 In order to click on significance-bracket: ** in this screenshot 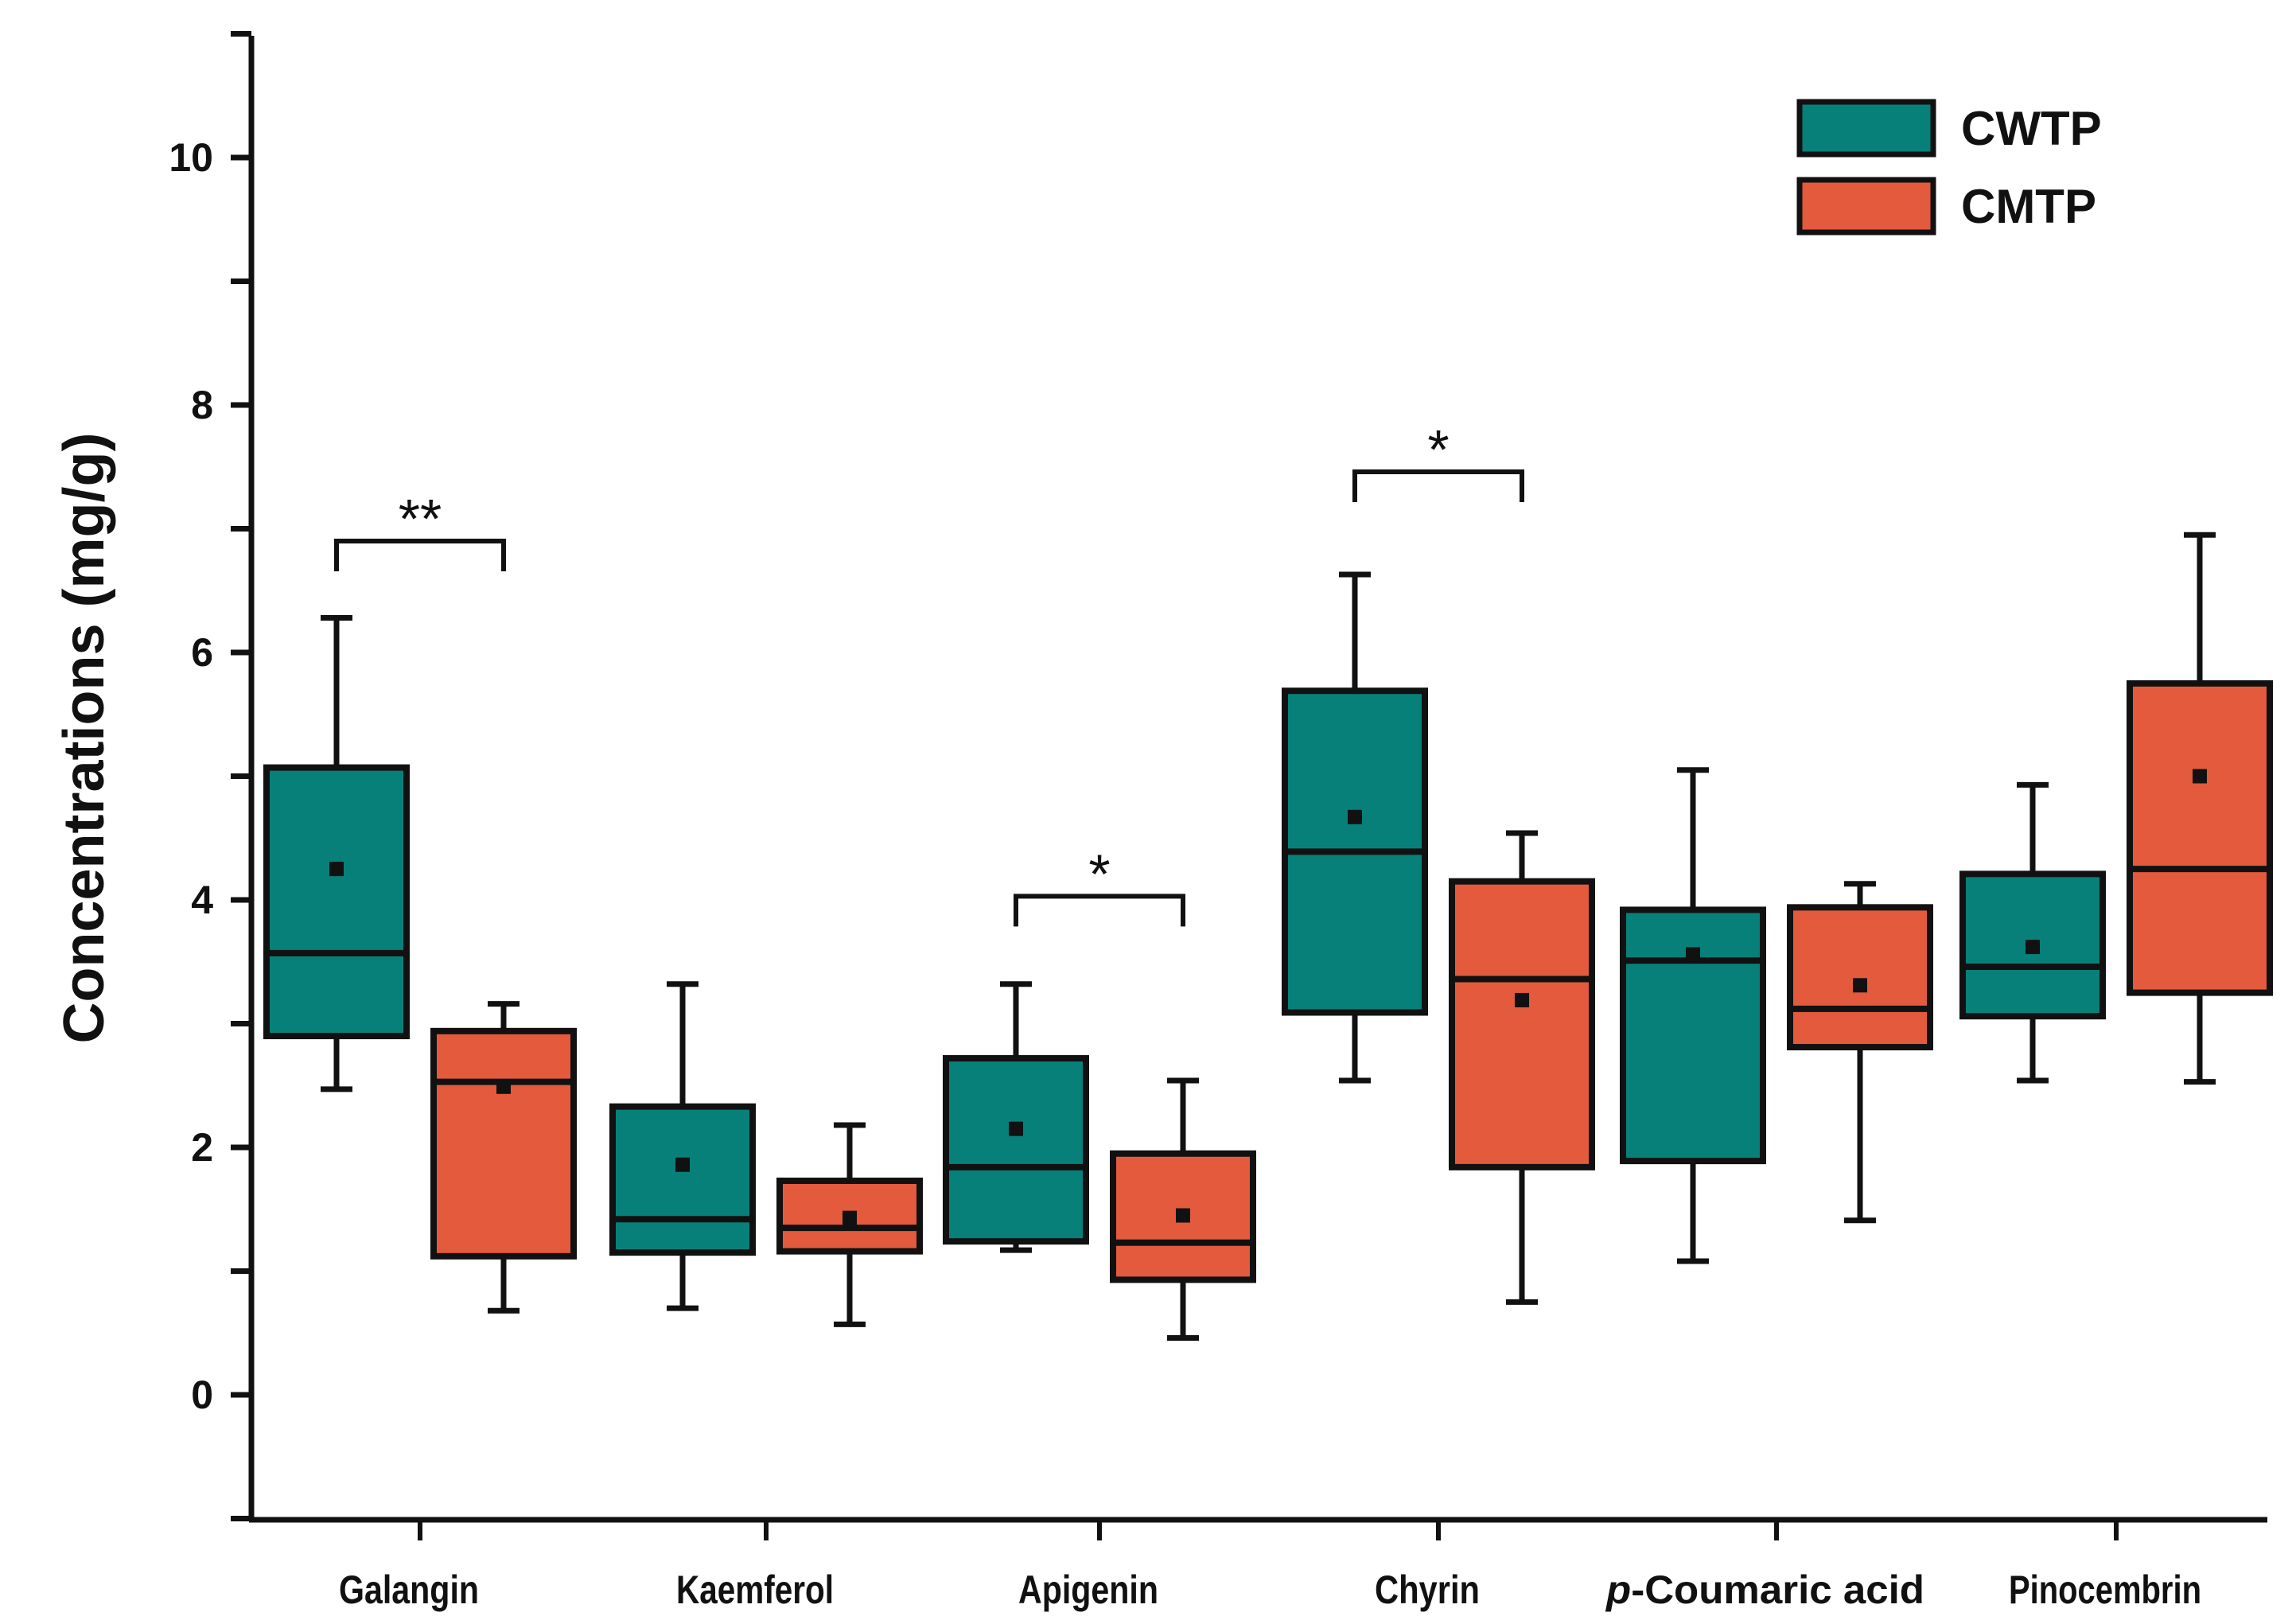, I will do `click(420, 530)`.